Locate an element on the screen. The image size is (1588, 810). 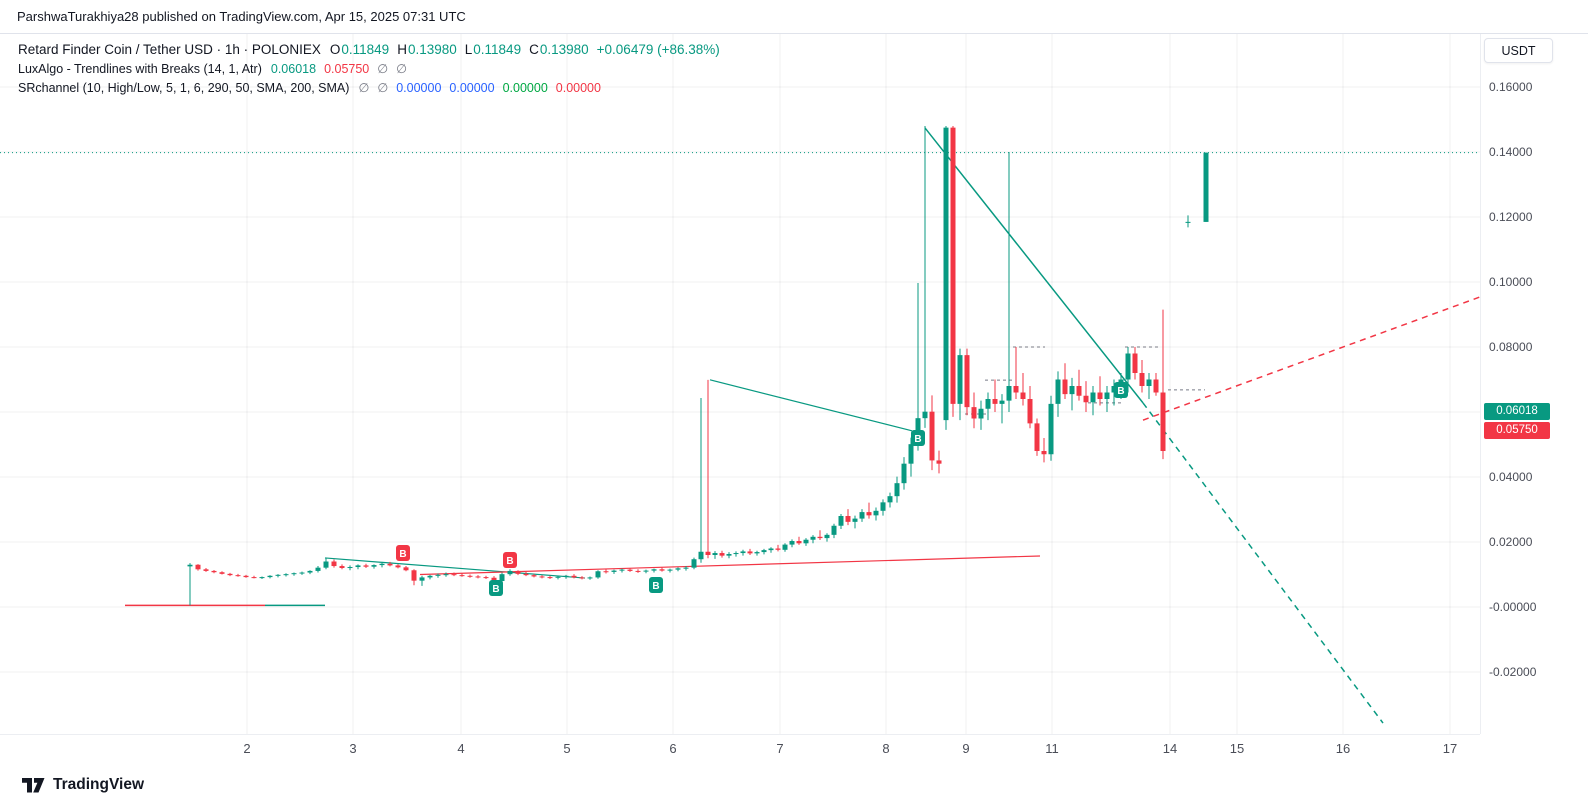
price-axis-label: 0.14000 is located at coordinates (1511, 152).